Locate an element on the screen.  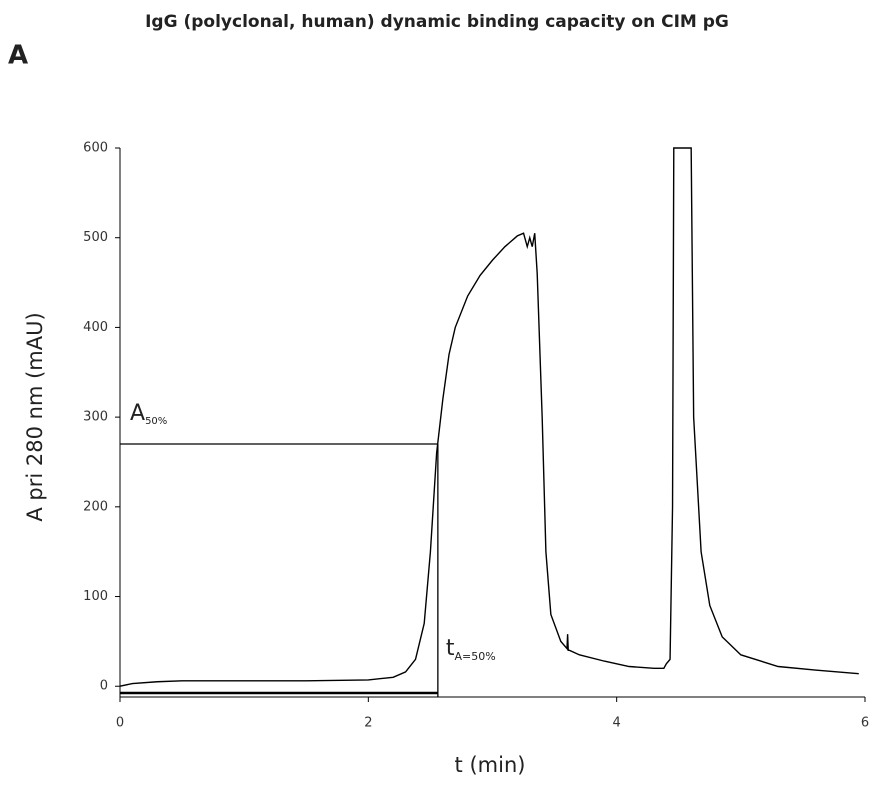
y-tick-label: 100 is located at coordinates (95, 596).